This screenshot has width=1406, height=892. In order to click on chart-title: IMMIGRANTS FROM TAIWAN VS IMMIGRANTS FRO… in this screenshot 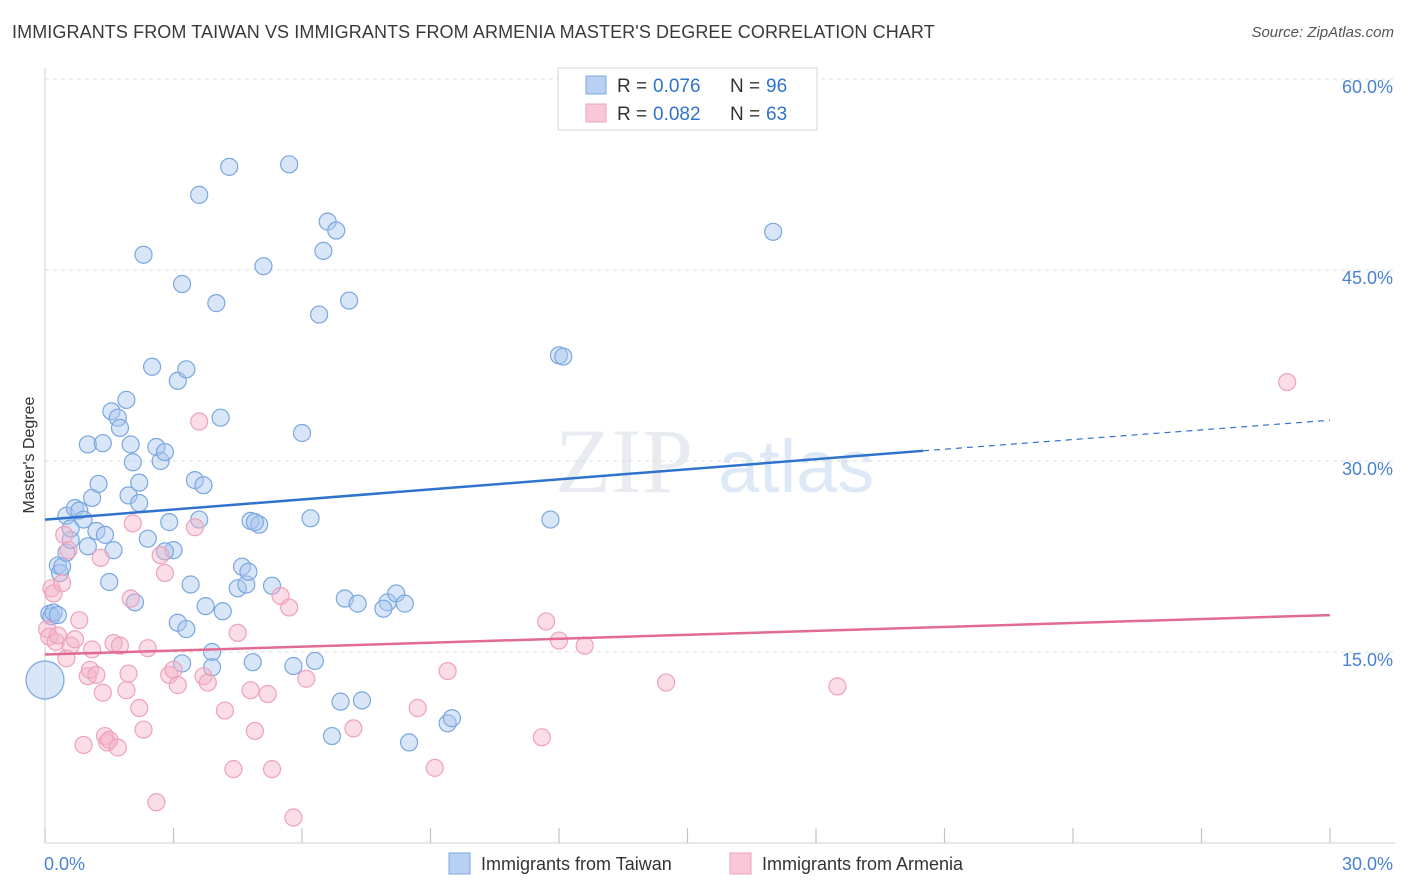, I will do `click(473, 32)`.